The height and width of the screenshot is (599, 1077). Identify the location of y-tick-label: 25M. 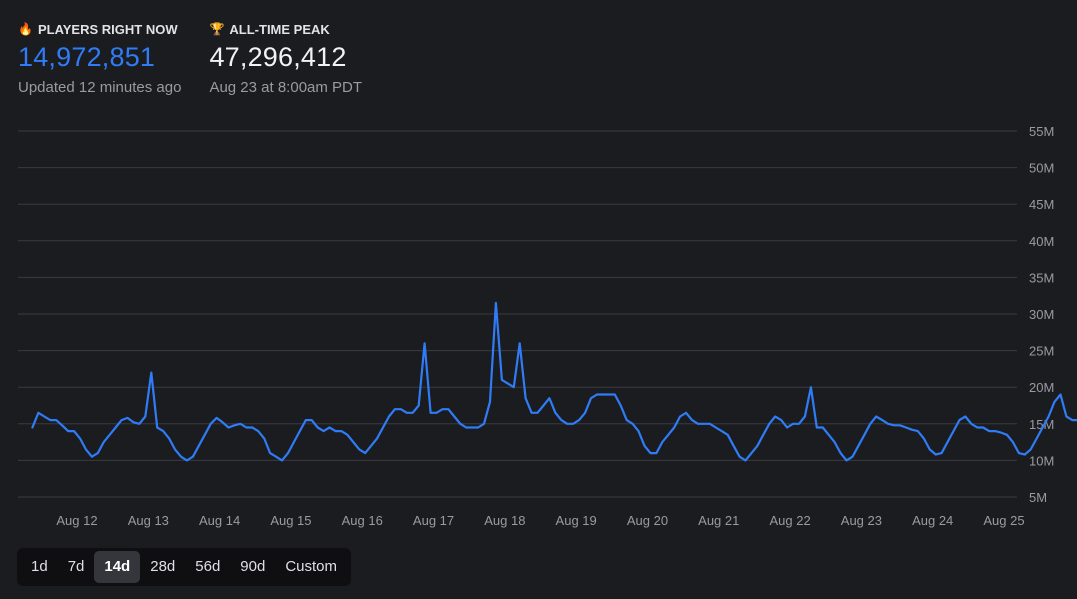
(1041, 351).